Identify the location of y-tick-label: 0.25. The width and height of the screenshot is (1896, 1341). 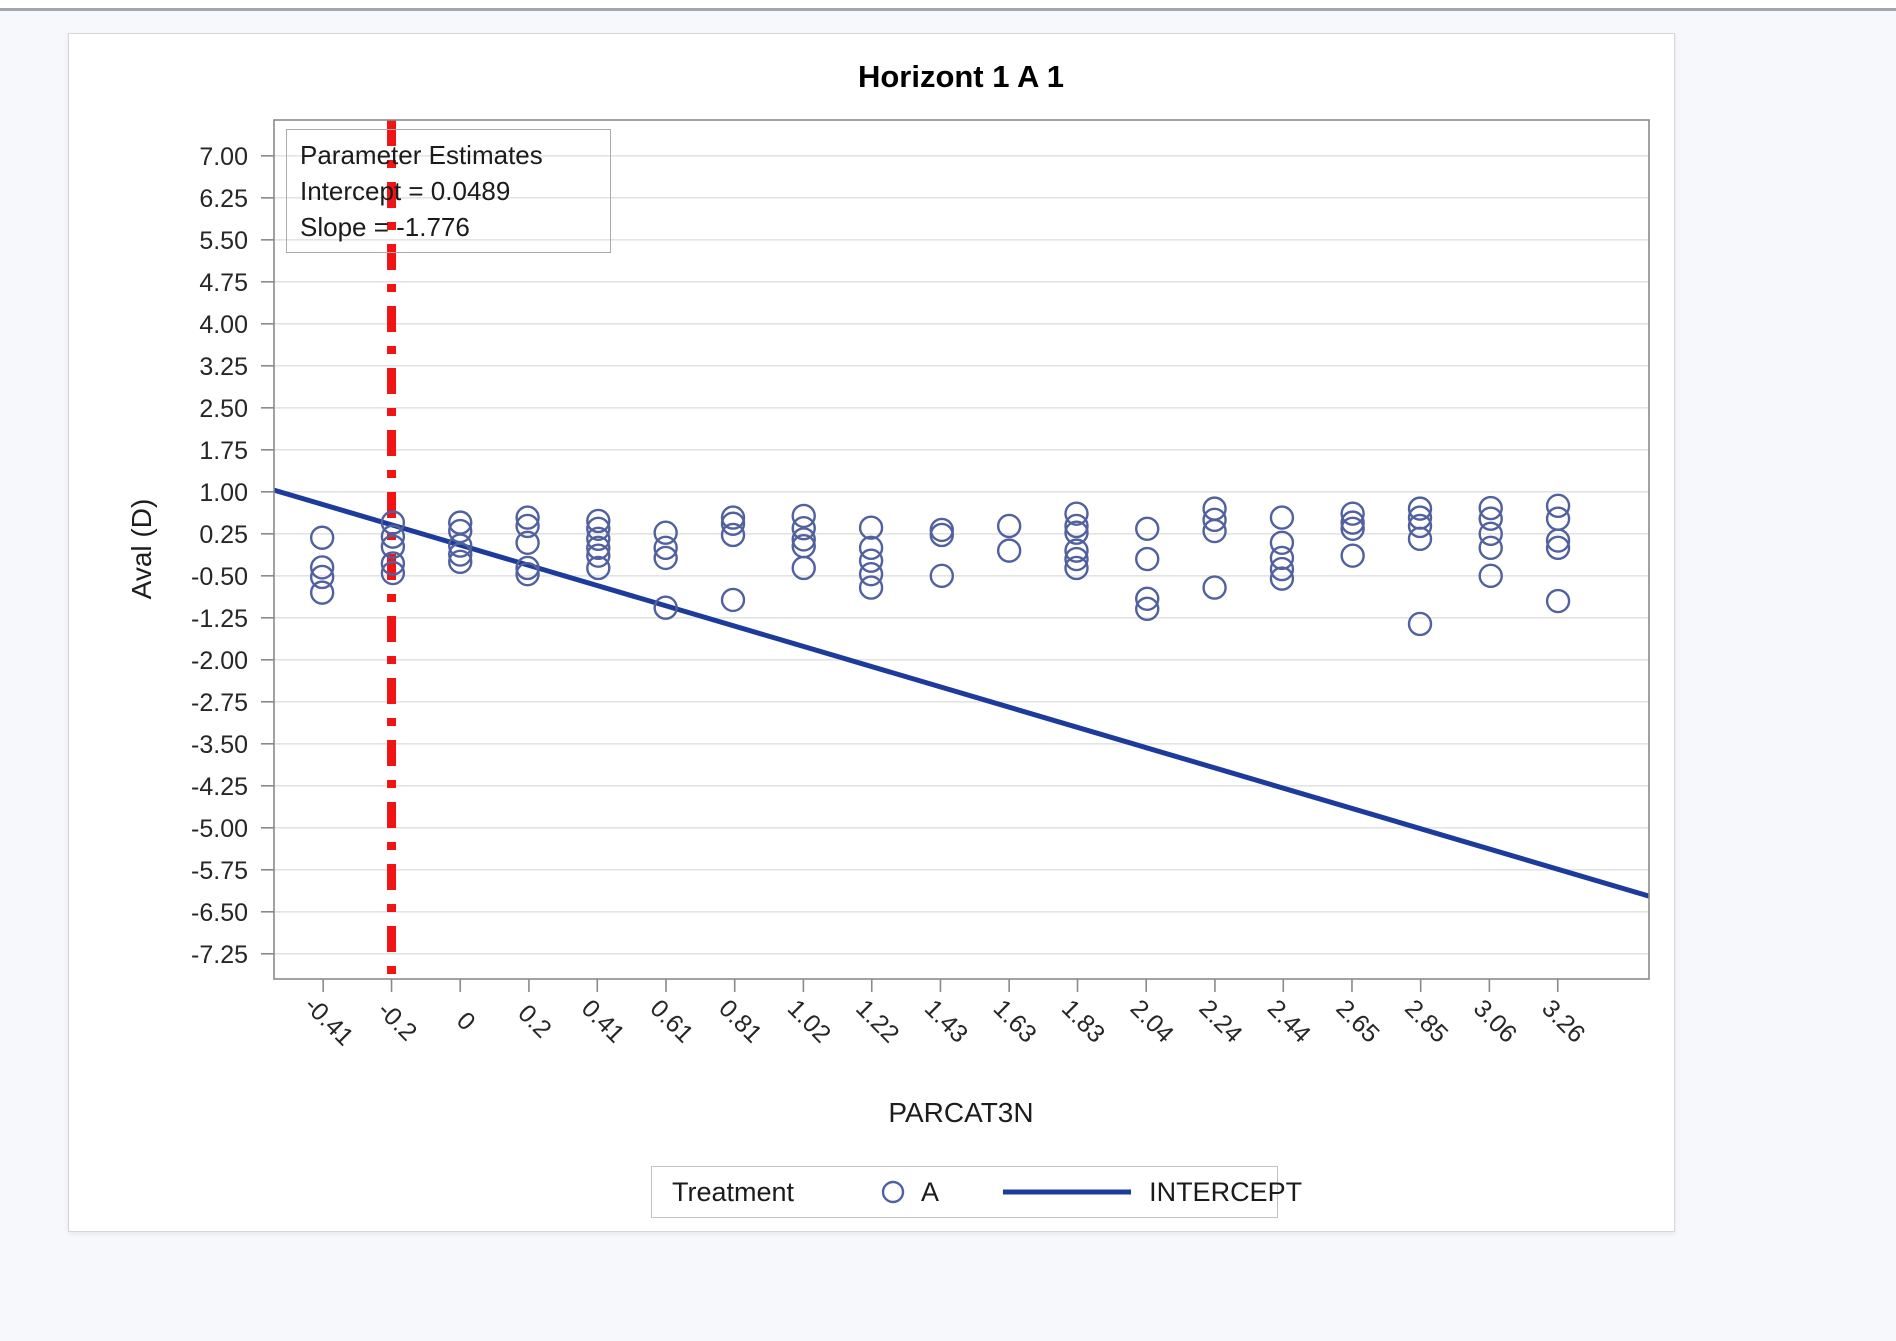
(223, 535).